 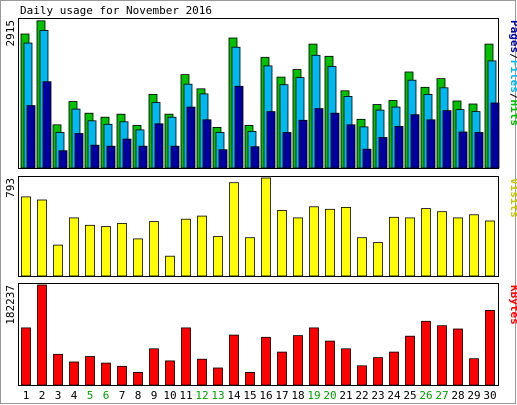 I want to click on series-legend-label: KBytes, so click(x=512, y=305).